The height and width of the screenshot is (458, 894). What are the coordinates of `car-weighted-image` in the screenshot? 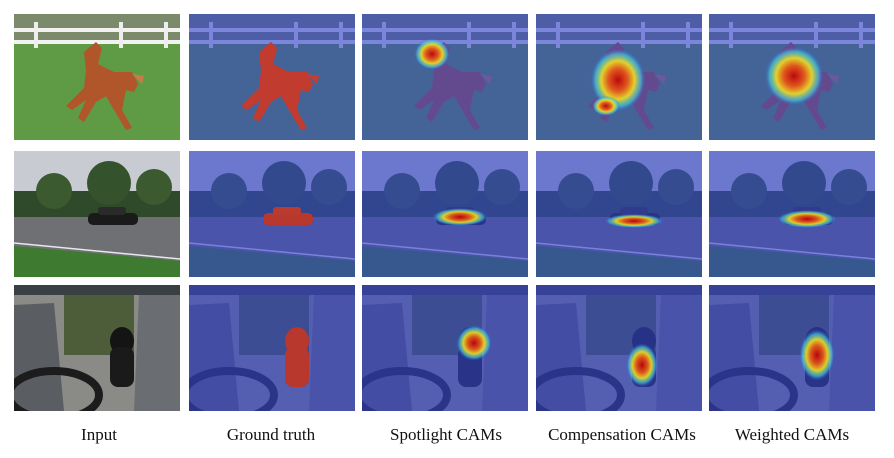 It's located at (792, 214).